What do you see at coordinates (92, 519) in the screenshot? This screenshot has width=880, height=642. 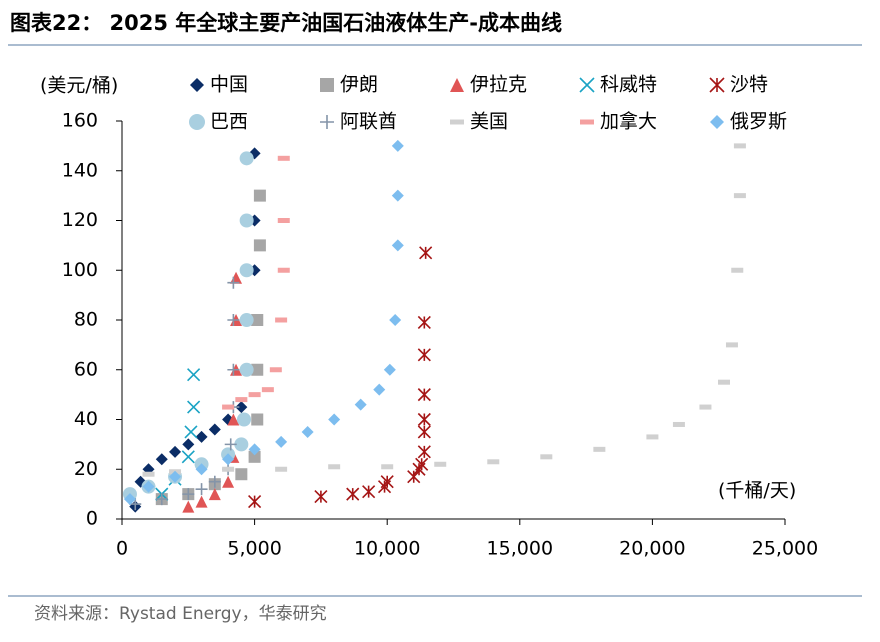 I see `y-tick-label: 0` at bounding box center [92, 519].